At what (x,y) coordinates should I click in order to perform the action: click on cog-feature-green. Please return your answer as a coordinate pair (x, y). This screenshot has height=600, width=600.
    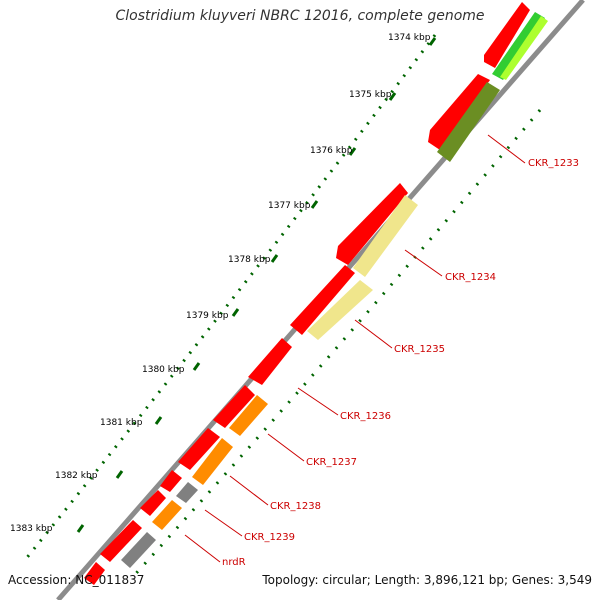
    Looking at the image, I should click on (518, 46).